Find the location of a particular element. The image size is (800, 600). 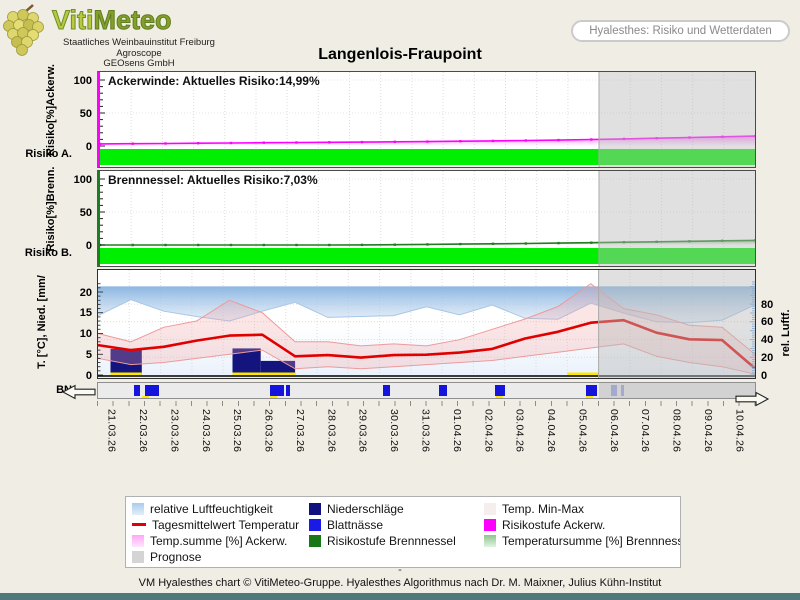

x-axis-label: 04.04.26 is located at coordinates (551, 431).